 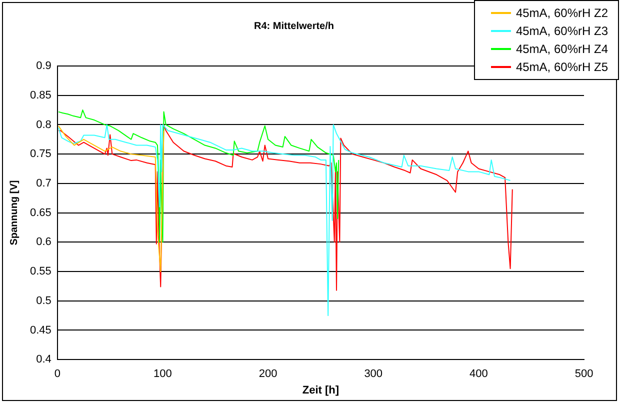 I want to click on legend-label: 45mA, 60%rH Z4, so click(x=562, y=49).